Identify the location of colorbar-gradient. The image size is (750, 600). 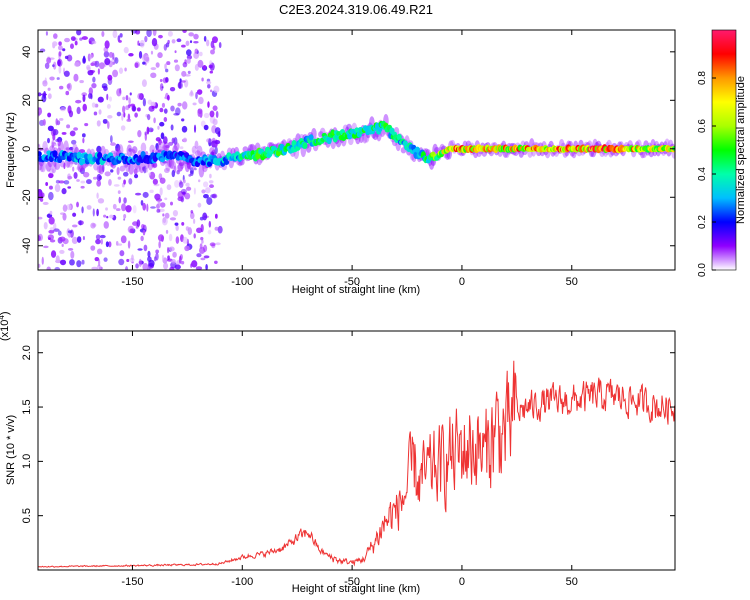
(724, 150).